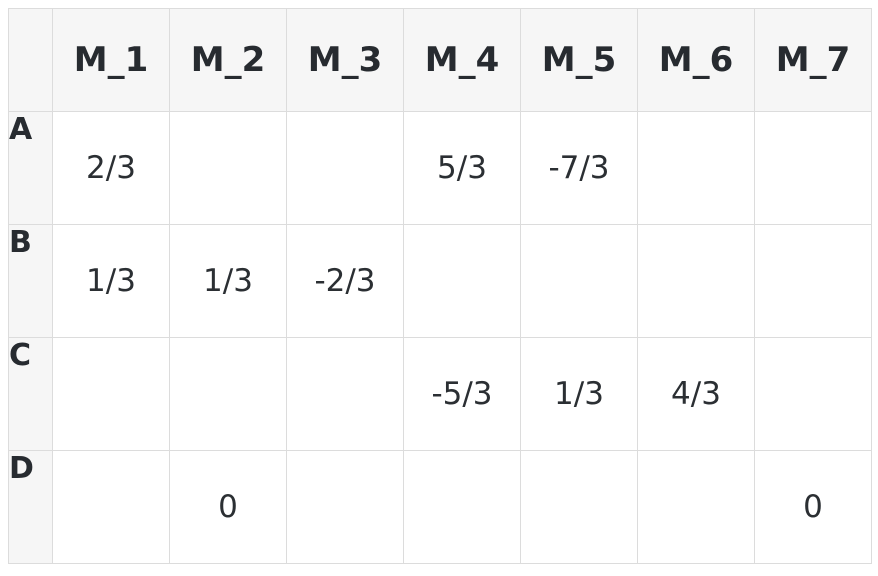  What do you see at coordinates (462, 394) in the screenshot?
I see `cell-c-m4: -5/3` at bounding box center [462, 394].